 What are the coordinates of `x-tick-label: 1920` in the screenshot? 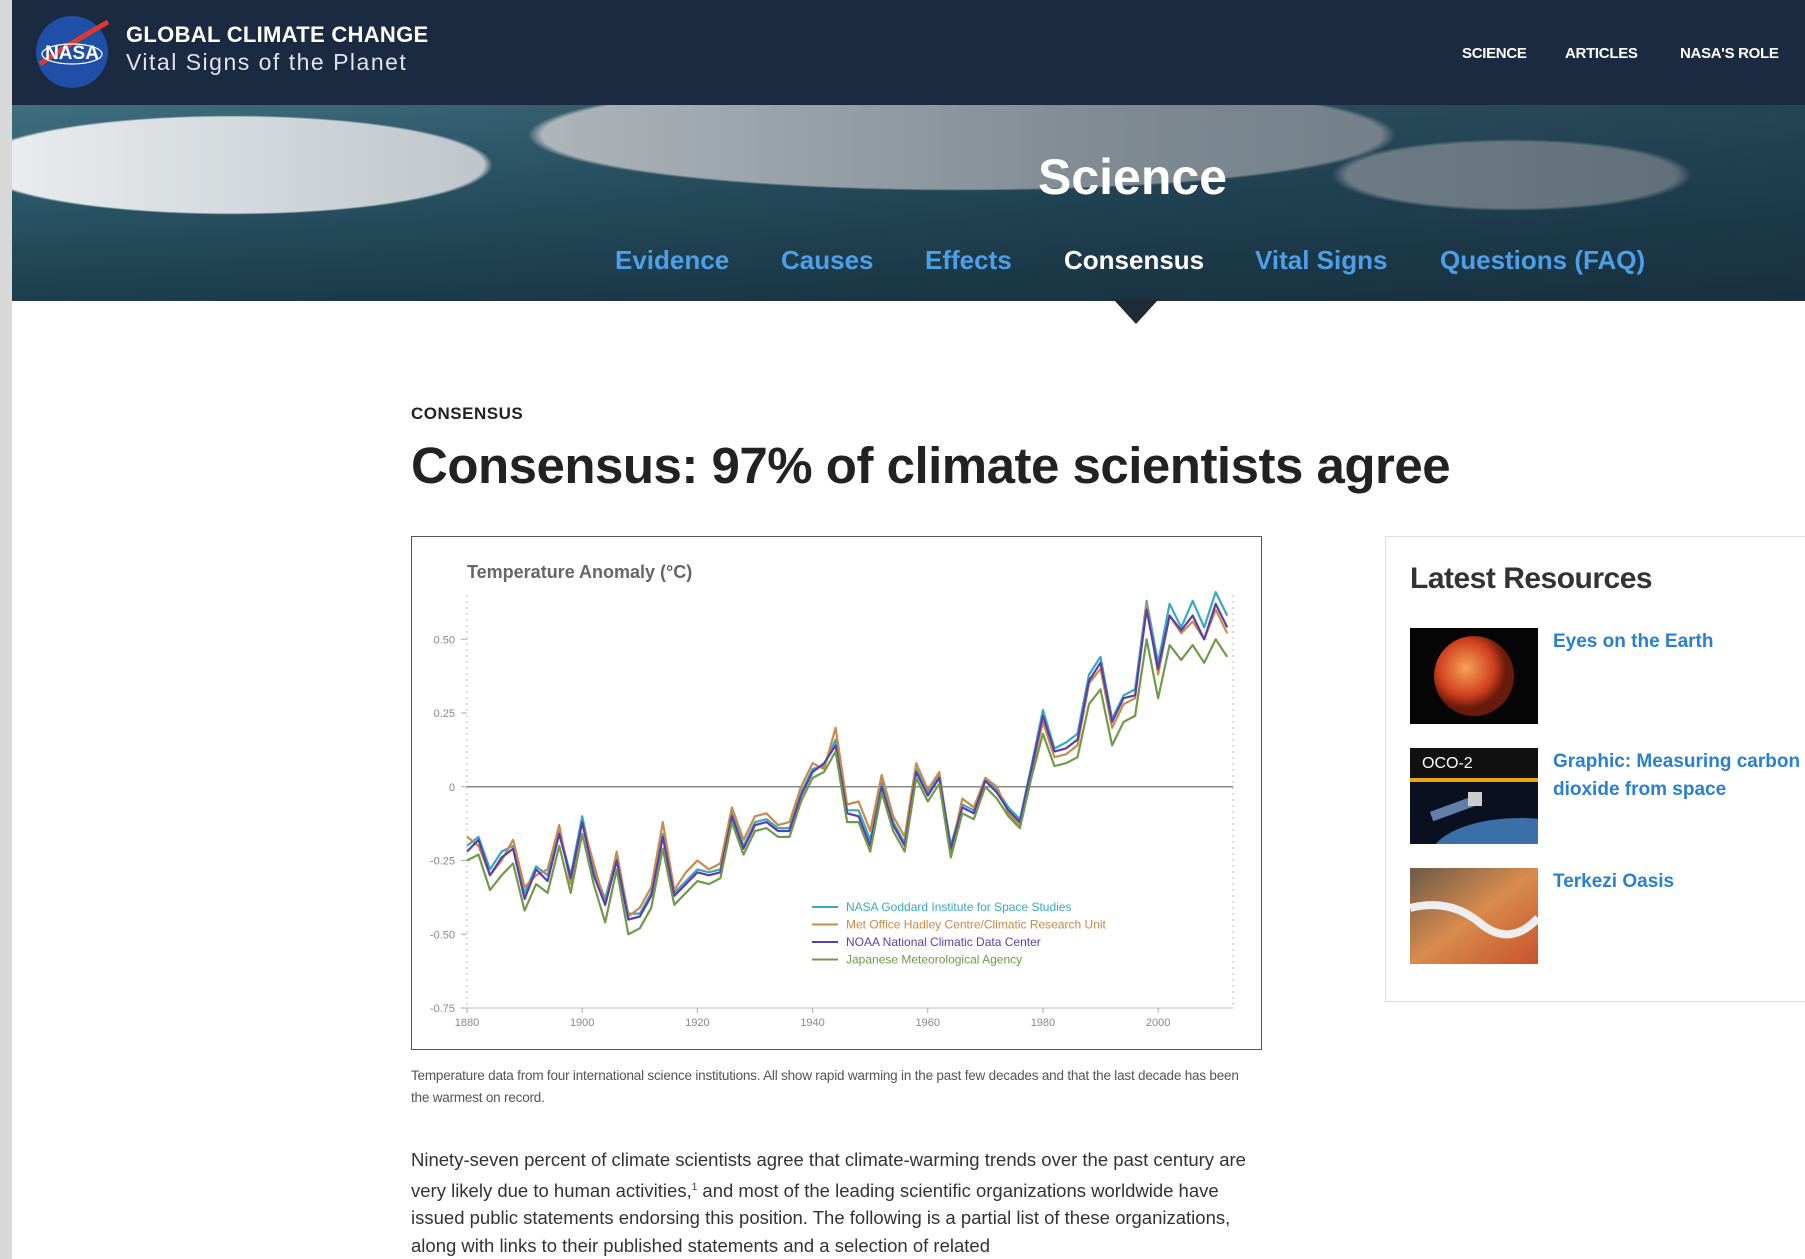 It's located at (697, 1023).